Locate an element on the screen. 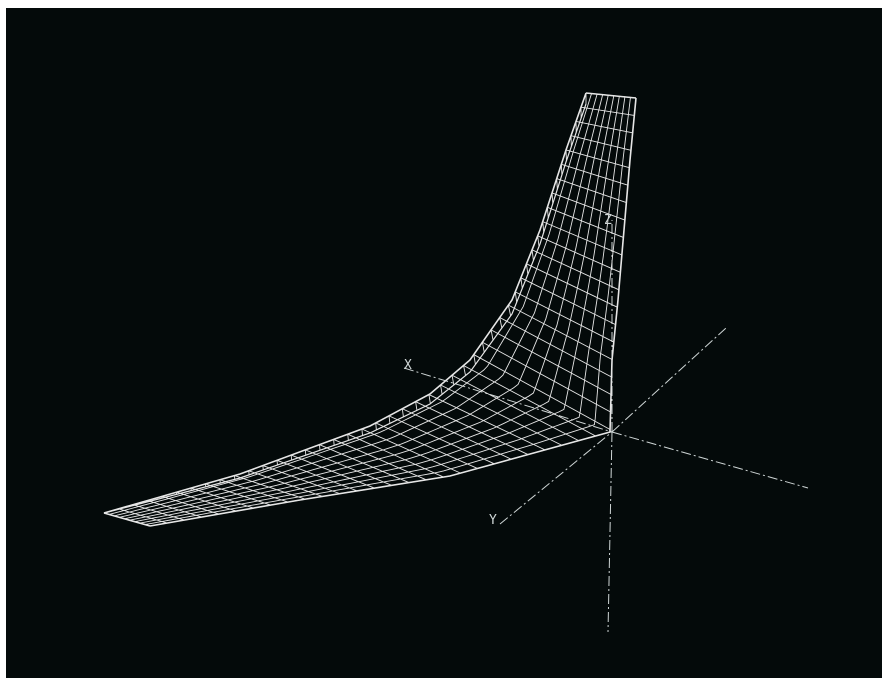 This screenshot has height=687, width=882. z-axis-extension is located at coordinates (610, 532).